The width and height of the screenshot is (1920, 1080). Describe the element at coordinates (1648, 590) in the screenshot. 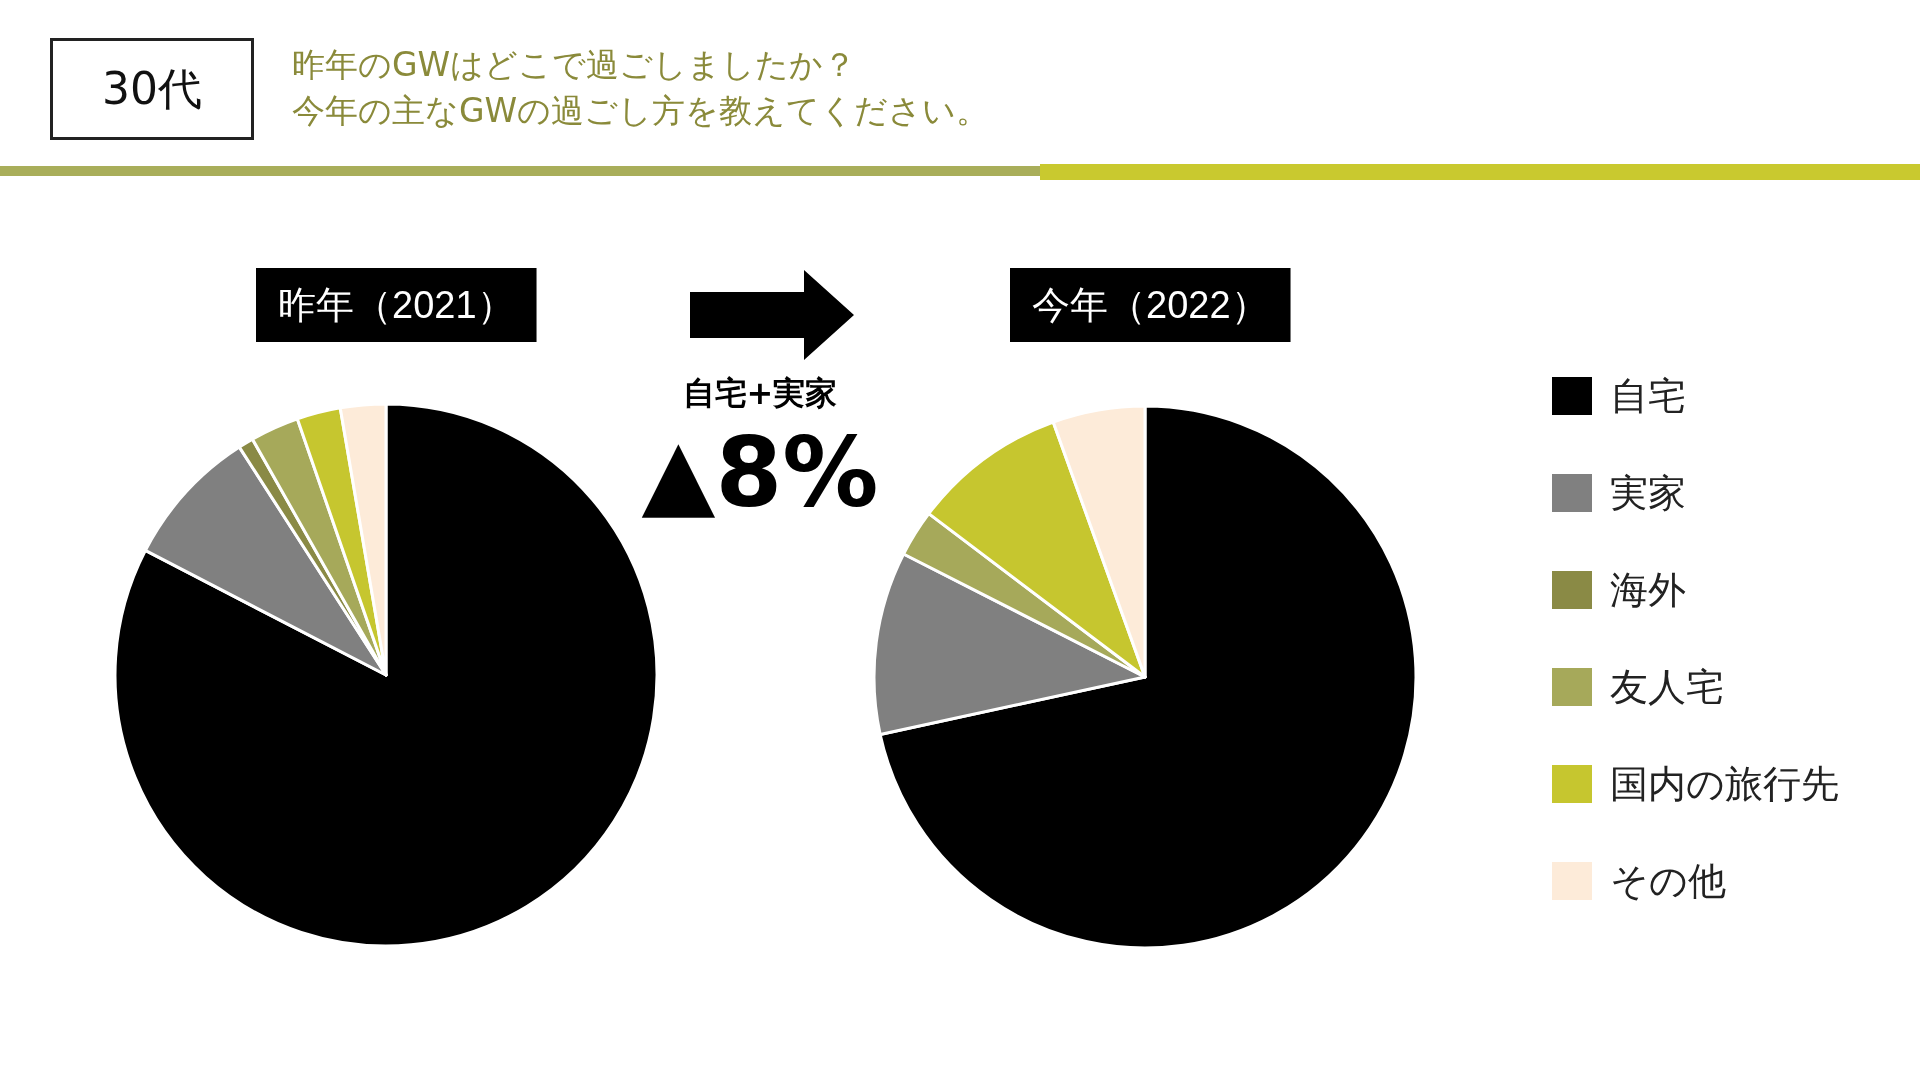

I see `legend-label: 海外` at that location.